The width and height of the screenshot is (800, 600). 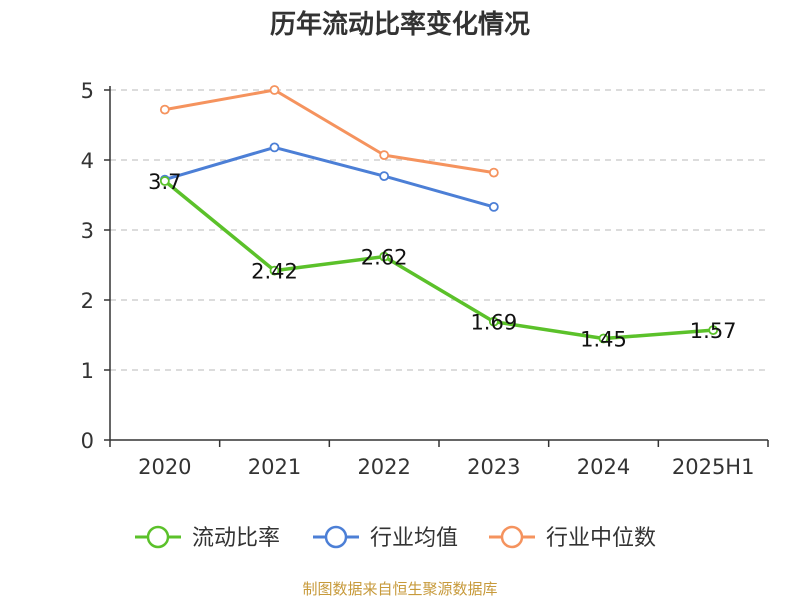 I want to click on x-tick-label: 2021, so click(x=274, y=467).